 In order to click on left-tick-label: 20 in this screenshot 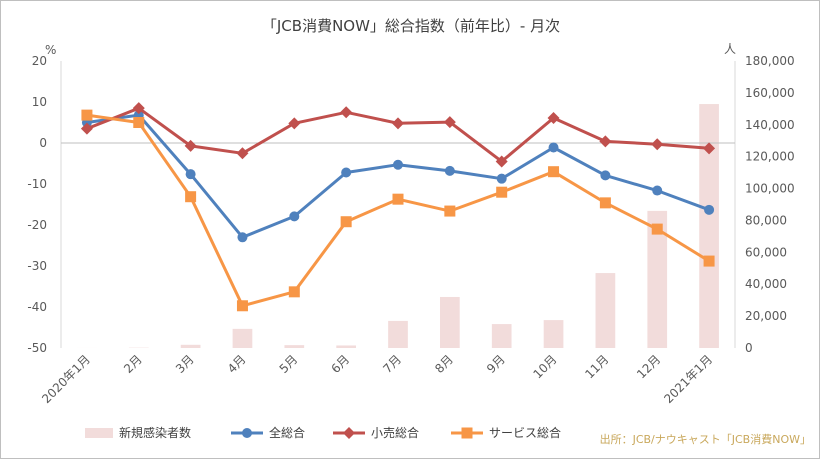, I will do `click(39, 61)`.